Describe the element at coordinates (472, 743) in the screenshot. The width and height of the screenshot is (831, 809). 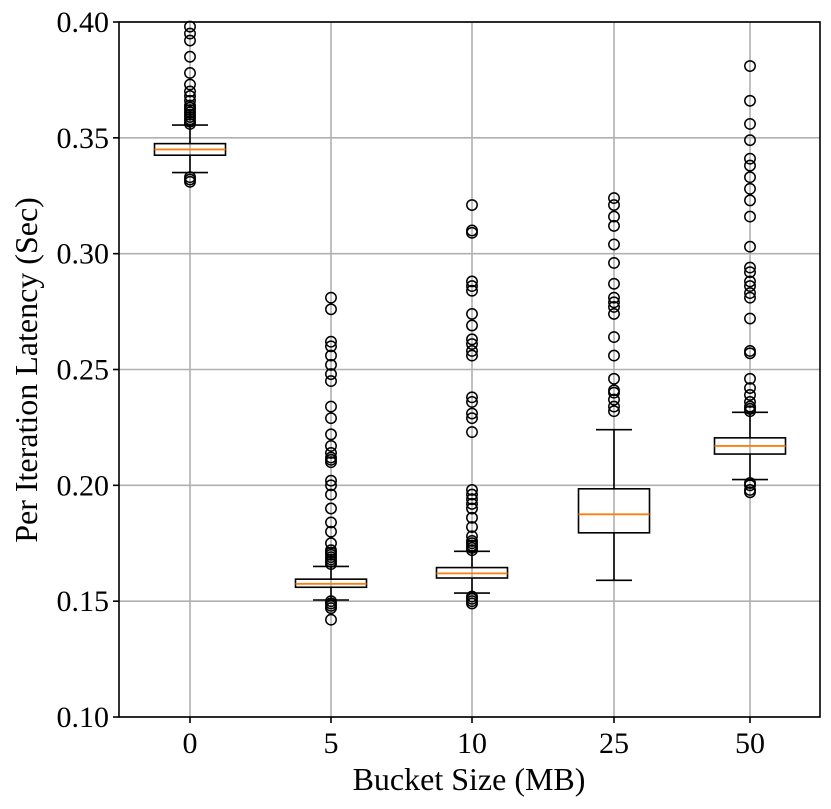
I see `x-tick-label: 10` at that location.